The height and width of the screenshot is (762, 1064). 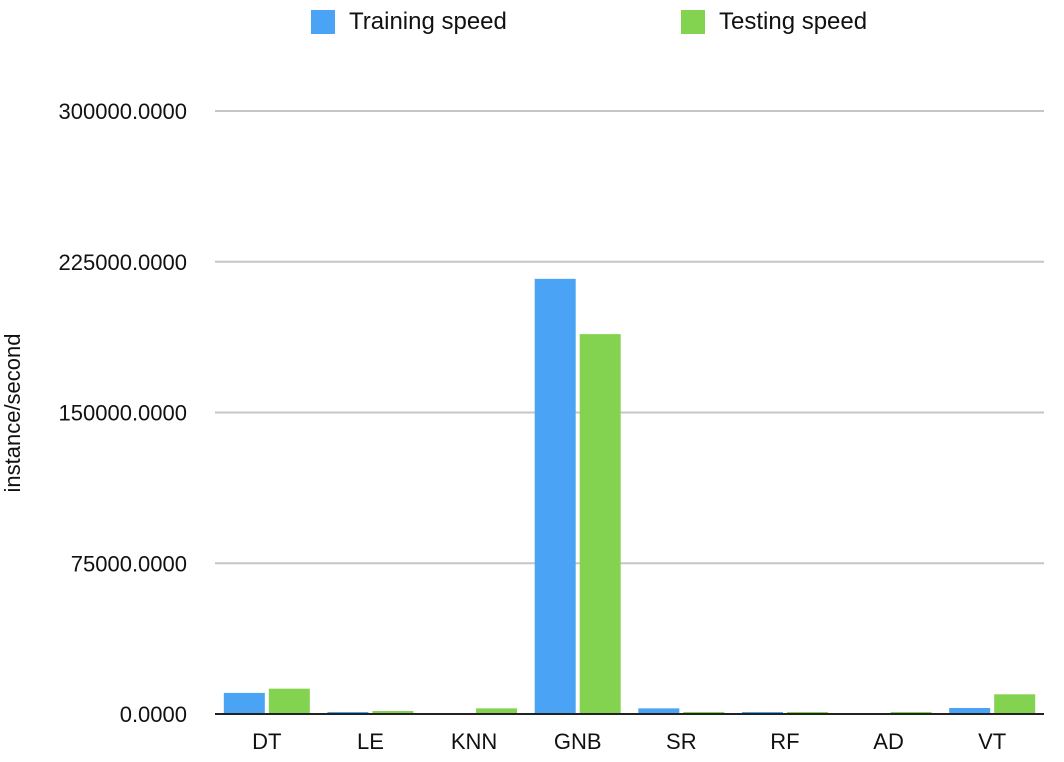 I want to click on bar-training-vt, so click(x=970, y=710).